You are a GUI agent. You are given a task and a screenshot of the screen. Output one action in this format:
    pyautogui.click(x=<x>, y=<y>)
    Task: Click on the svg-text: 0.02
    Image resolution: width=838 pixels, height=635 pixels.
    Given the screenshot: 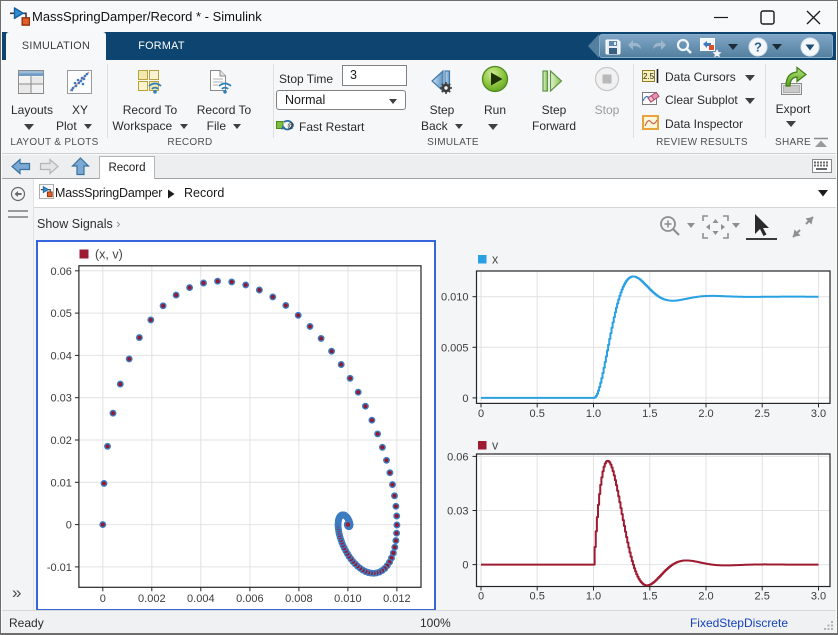 What is the action you would take?
    pyautogui.click(x=60, y=441)
    